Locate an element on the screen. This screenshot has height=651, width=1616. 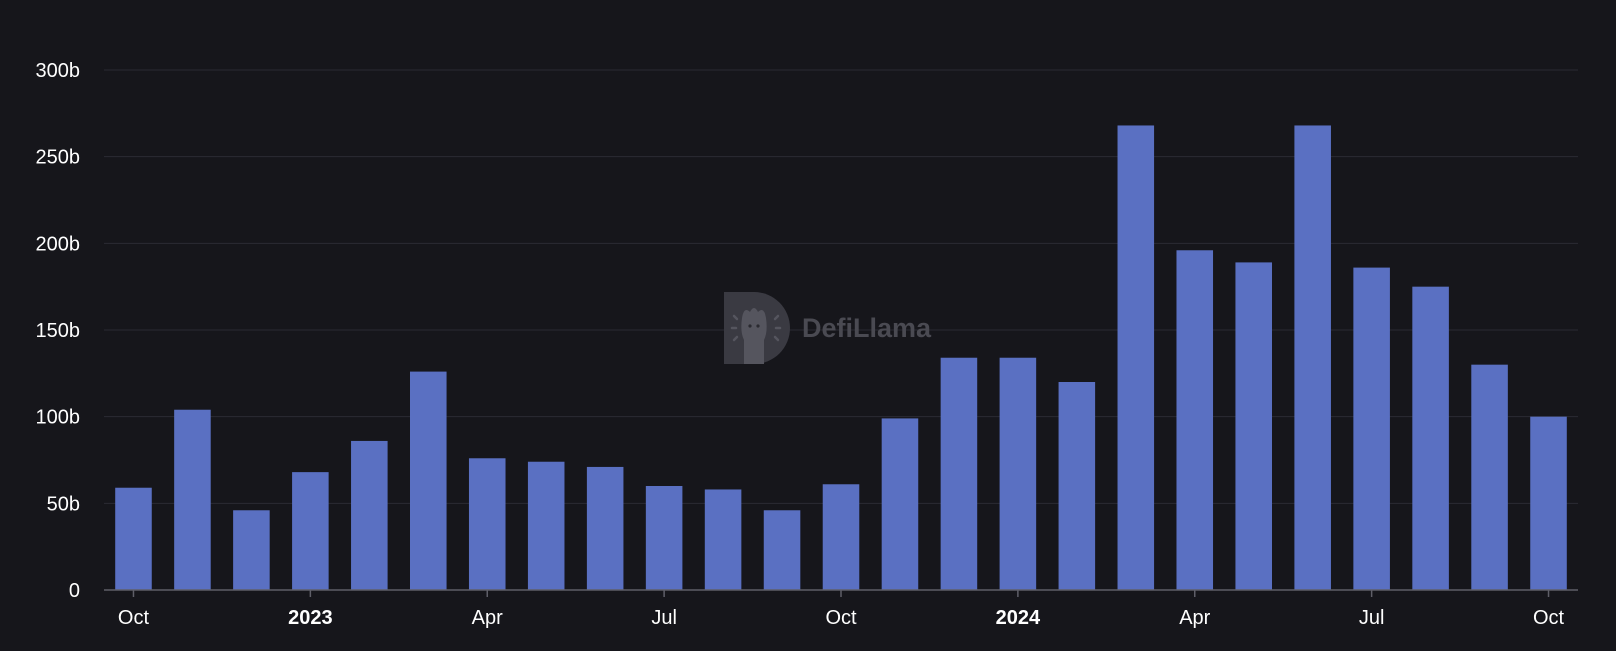
x-axis-ticks: Oct 2023 Apr Jul Oct 2024 Apr Jul Oct is located at coordinates (841, 609).